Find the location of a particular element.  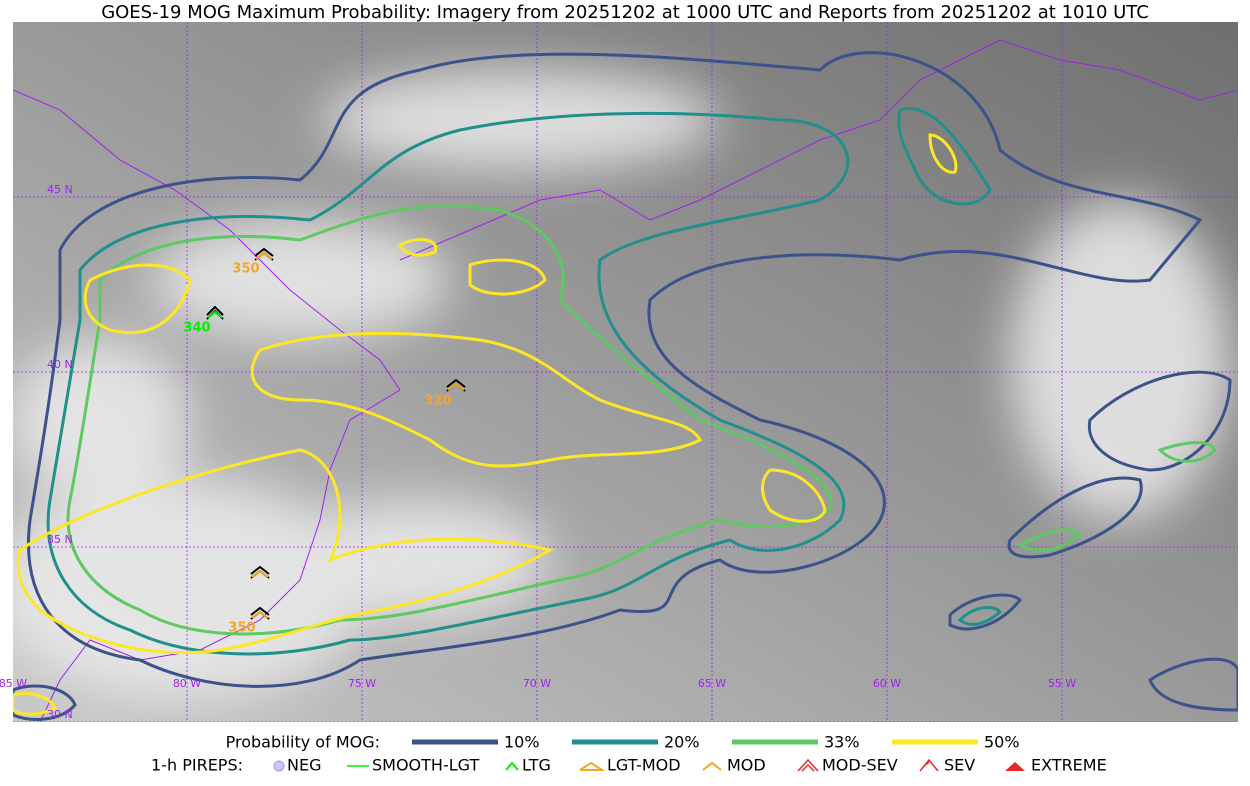

legend-item: MOD is located at coordinates (746, 765).